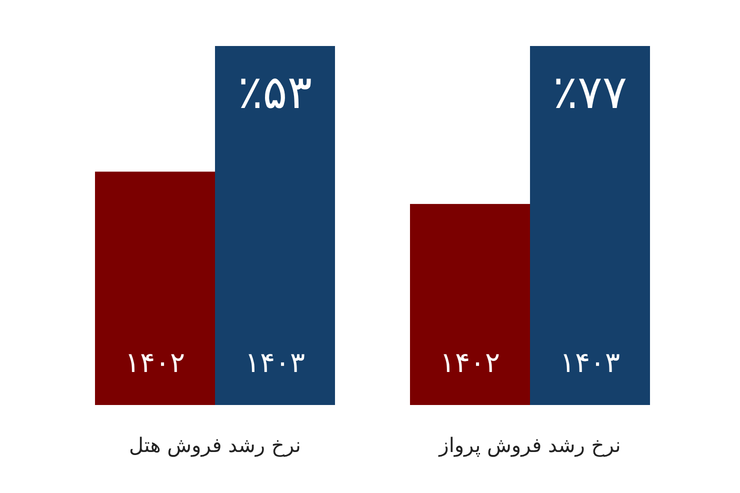 Image resolution: width=740 pixels, height=493 pixels. What do you see at coordinates (275, 92) in the screenshot?
I see `annotation: ٪۵۳` at bounding box center [275, 92].